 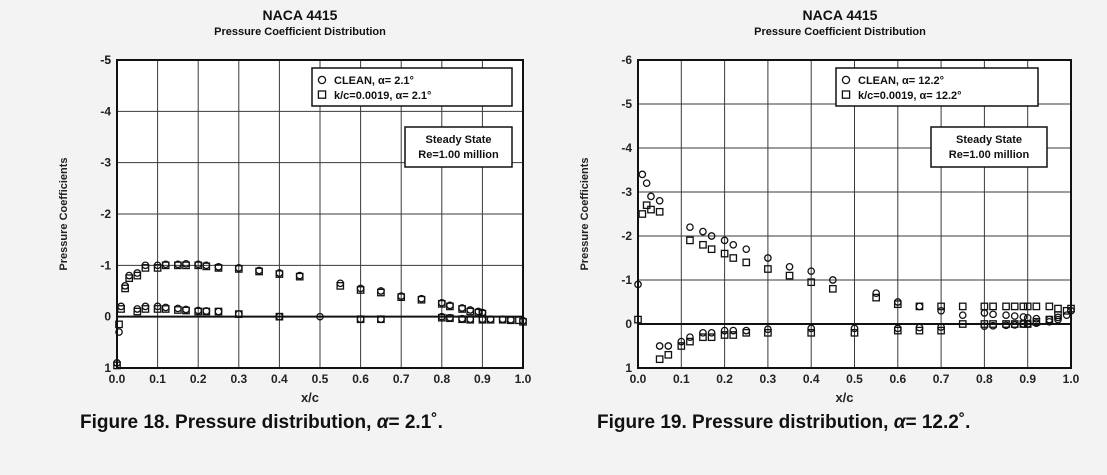 I want to click on chart-title: NACA 4415, so click(x=840, y=15).